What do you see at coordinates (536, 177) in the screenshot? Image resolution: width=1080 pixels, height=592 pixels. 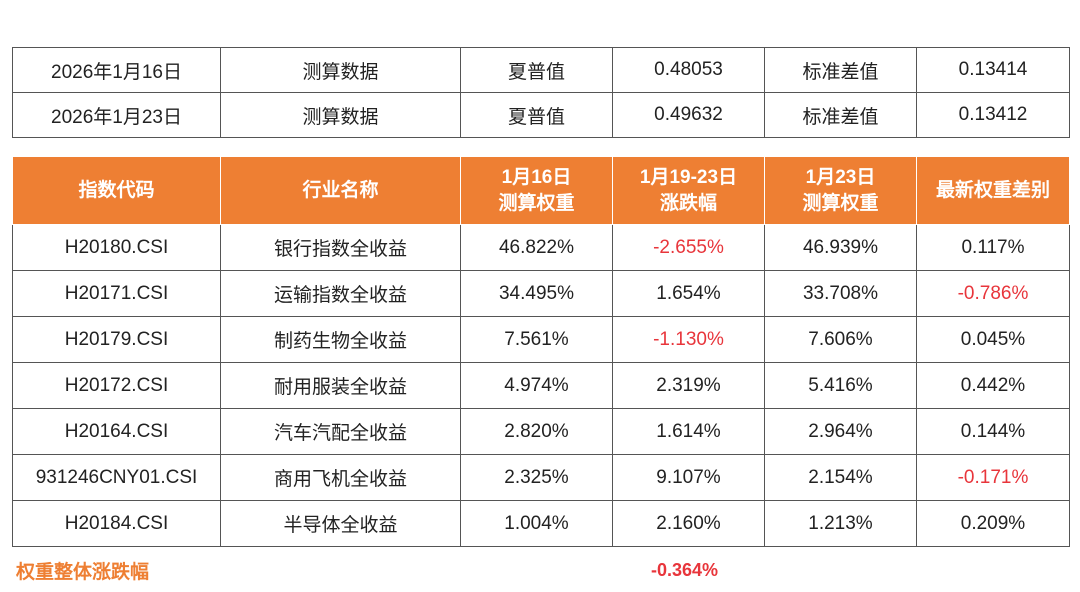 I see `column-header-line: 1月16日` at bounding box center [536, 177].